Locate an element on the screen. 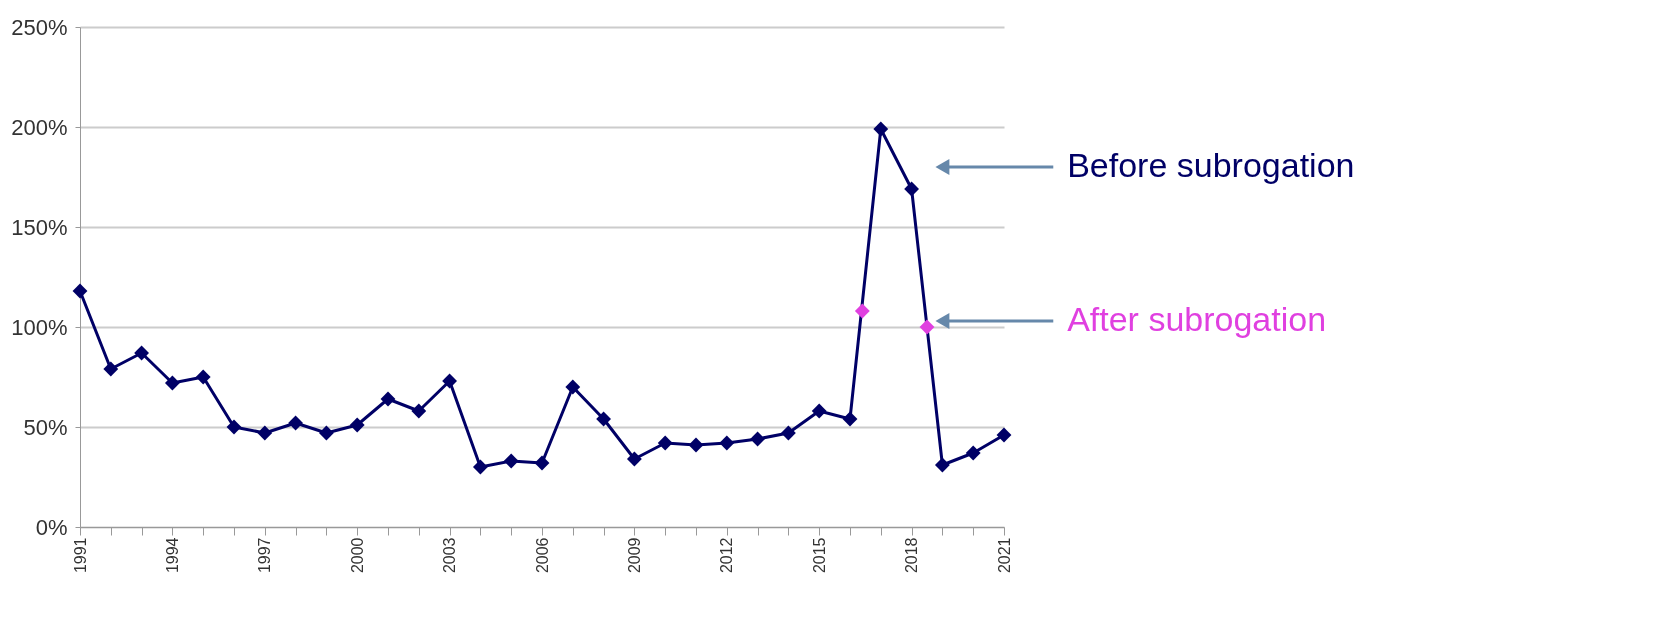 This screenshot has width=1656, height=619. y-tick-label: 250% is located at coordinates (39, 27).